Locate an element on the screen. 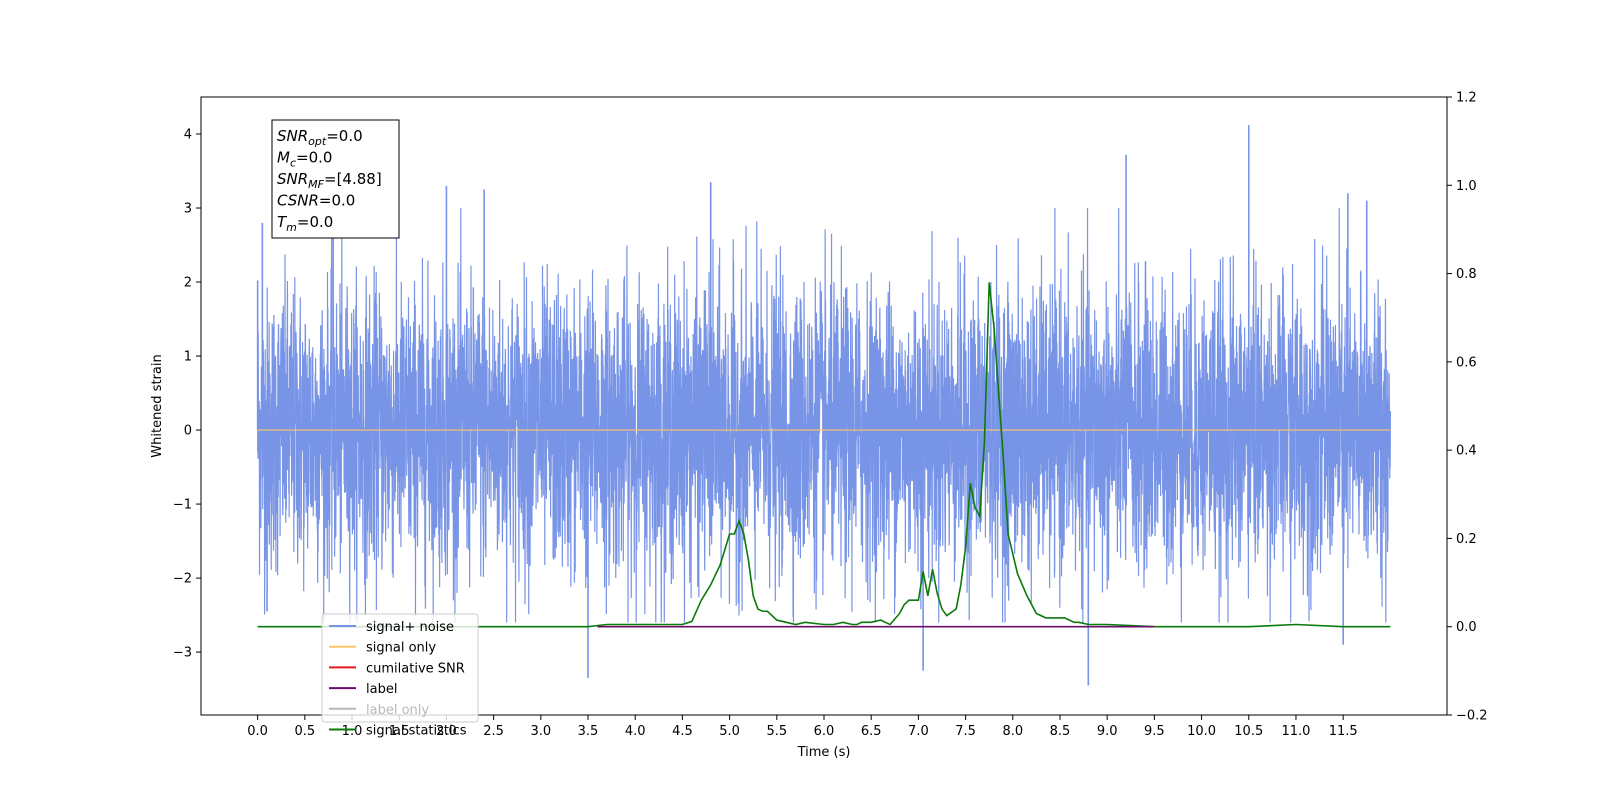  x-tick-label: 1.0 is located at coordinates (352, 731).